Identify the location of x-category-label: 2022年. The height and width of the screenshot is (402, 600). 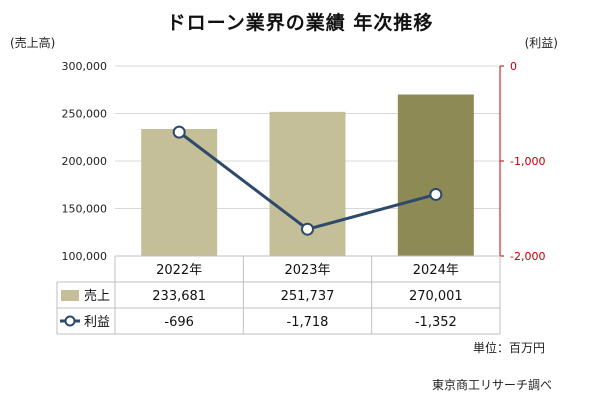
(179, 270).